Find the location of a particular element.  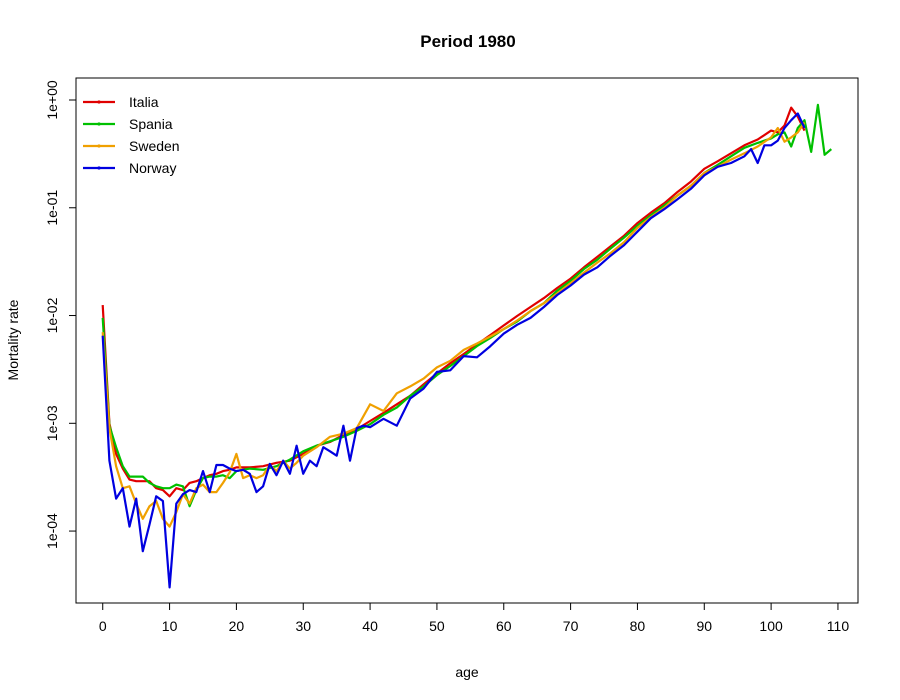

x-axis: 0 10 20 30 40 50 60 70 80 90 100 110 is located at coordinates (474, 618).